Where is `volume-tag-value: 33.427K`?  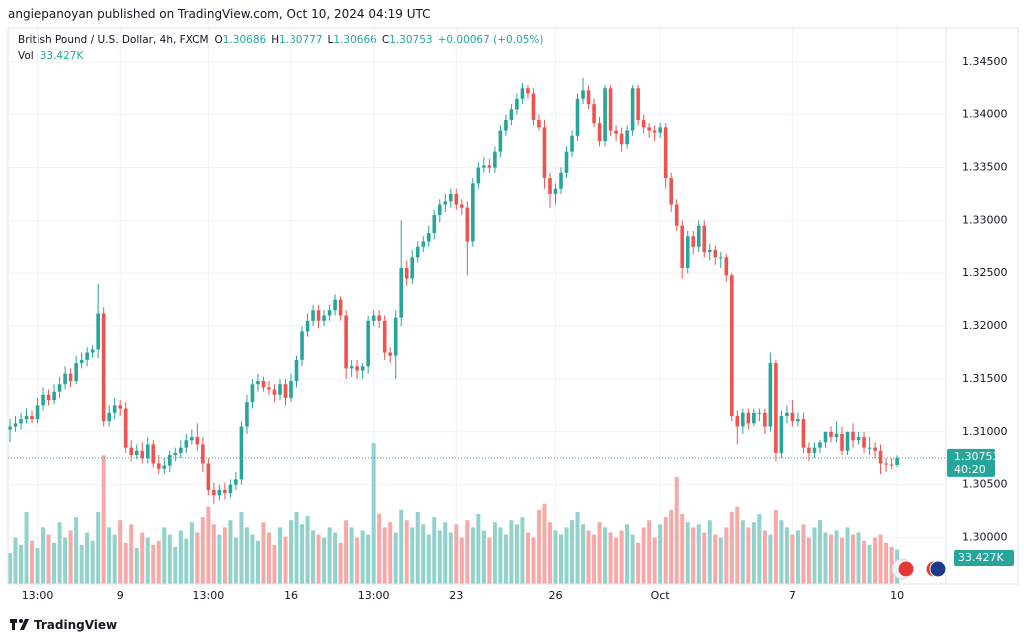 volume-tag-value: 33.427K is located at coordinates (981, 557).